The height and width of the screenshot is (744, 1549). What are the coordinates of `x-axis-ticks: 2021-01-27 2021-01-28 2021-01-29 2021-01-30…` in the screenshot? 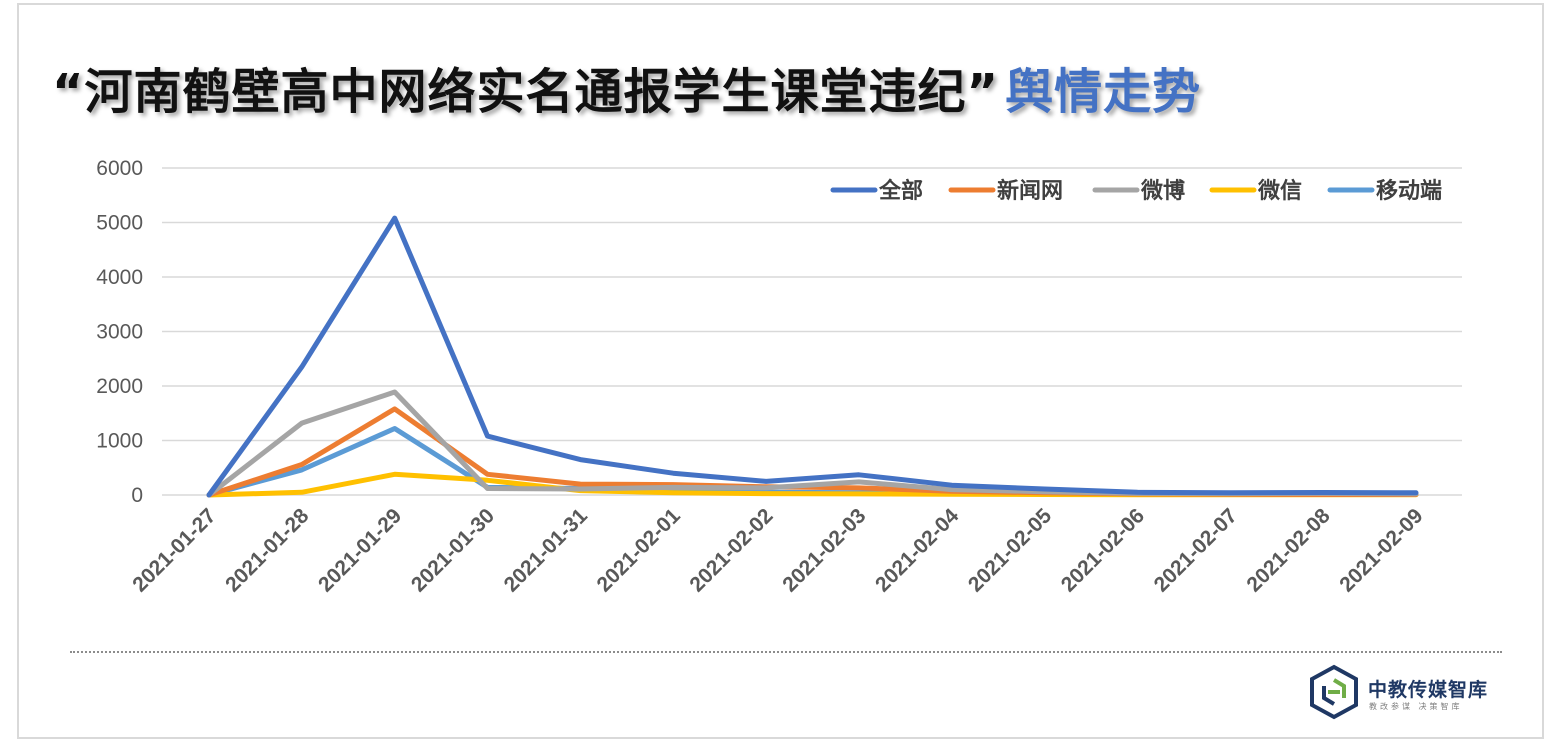 It's located at (777, 550).